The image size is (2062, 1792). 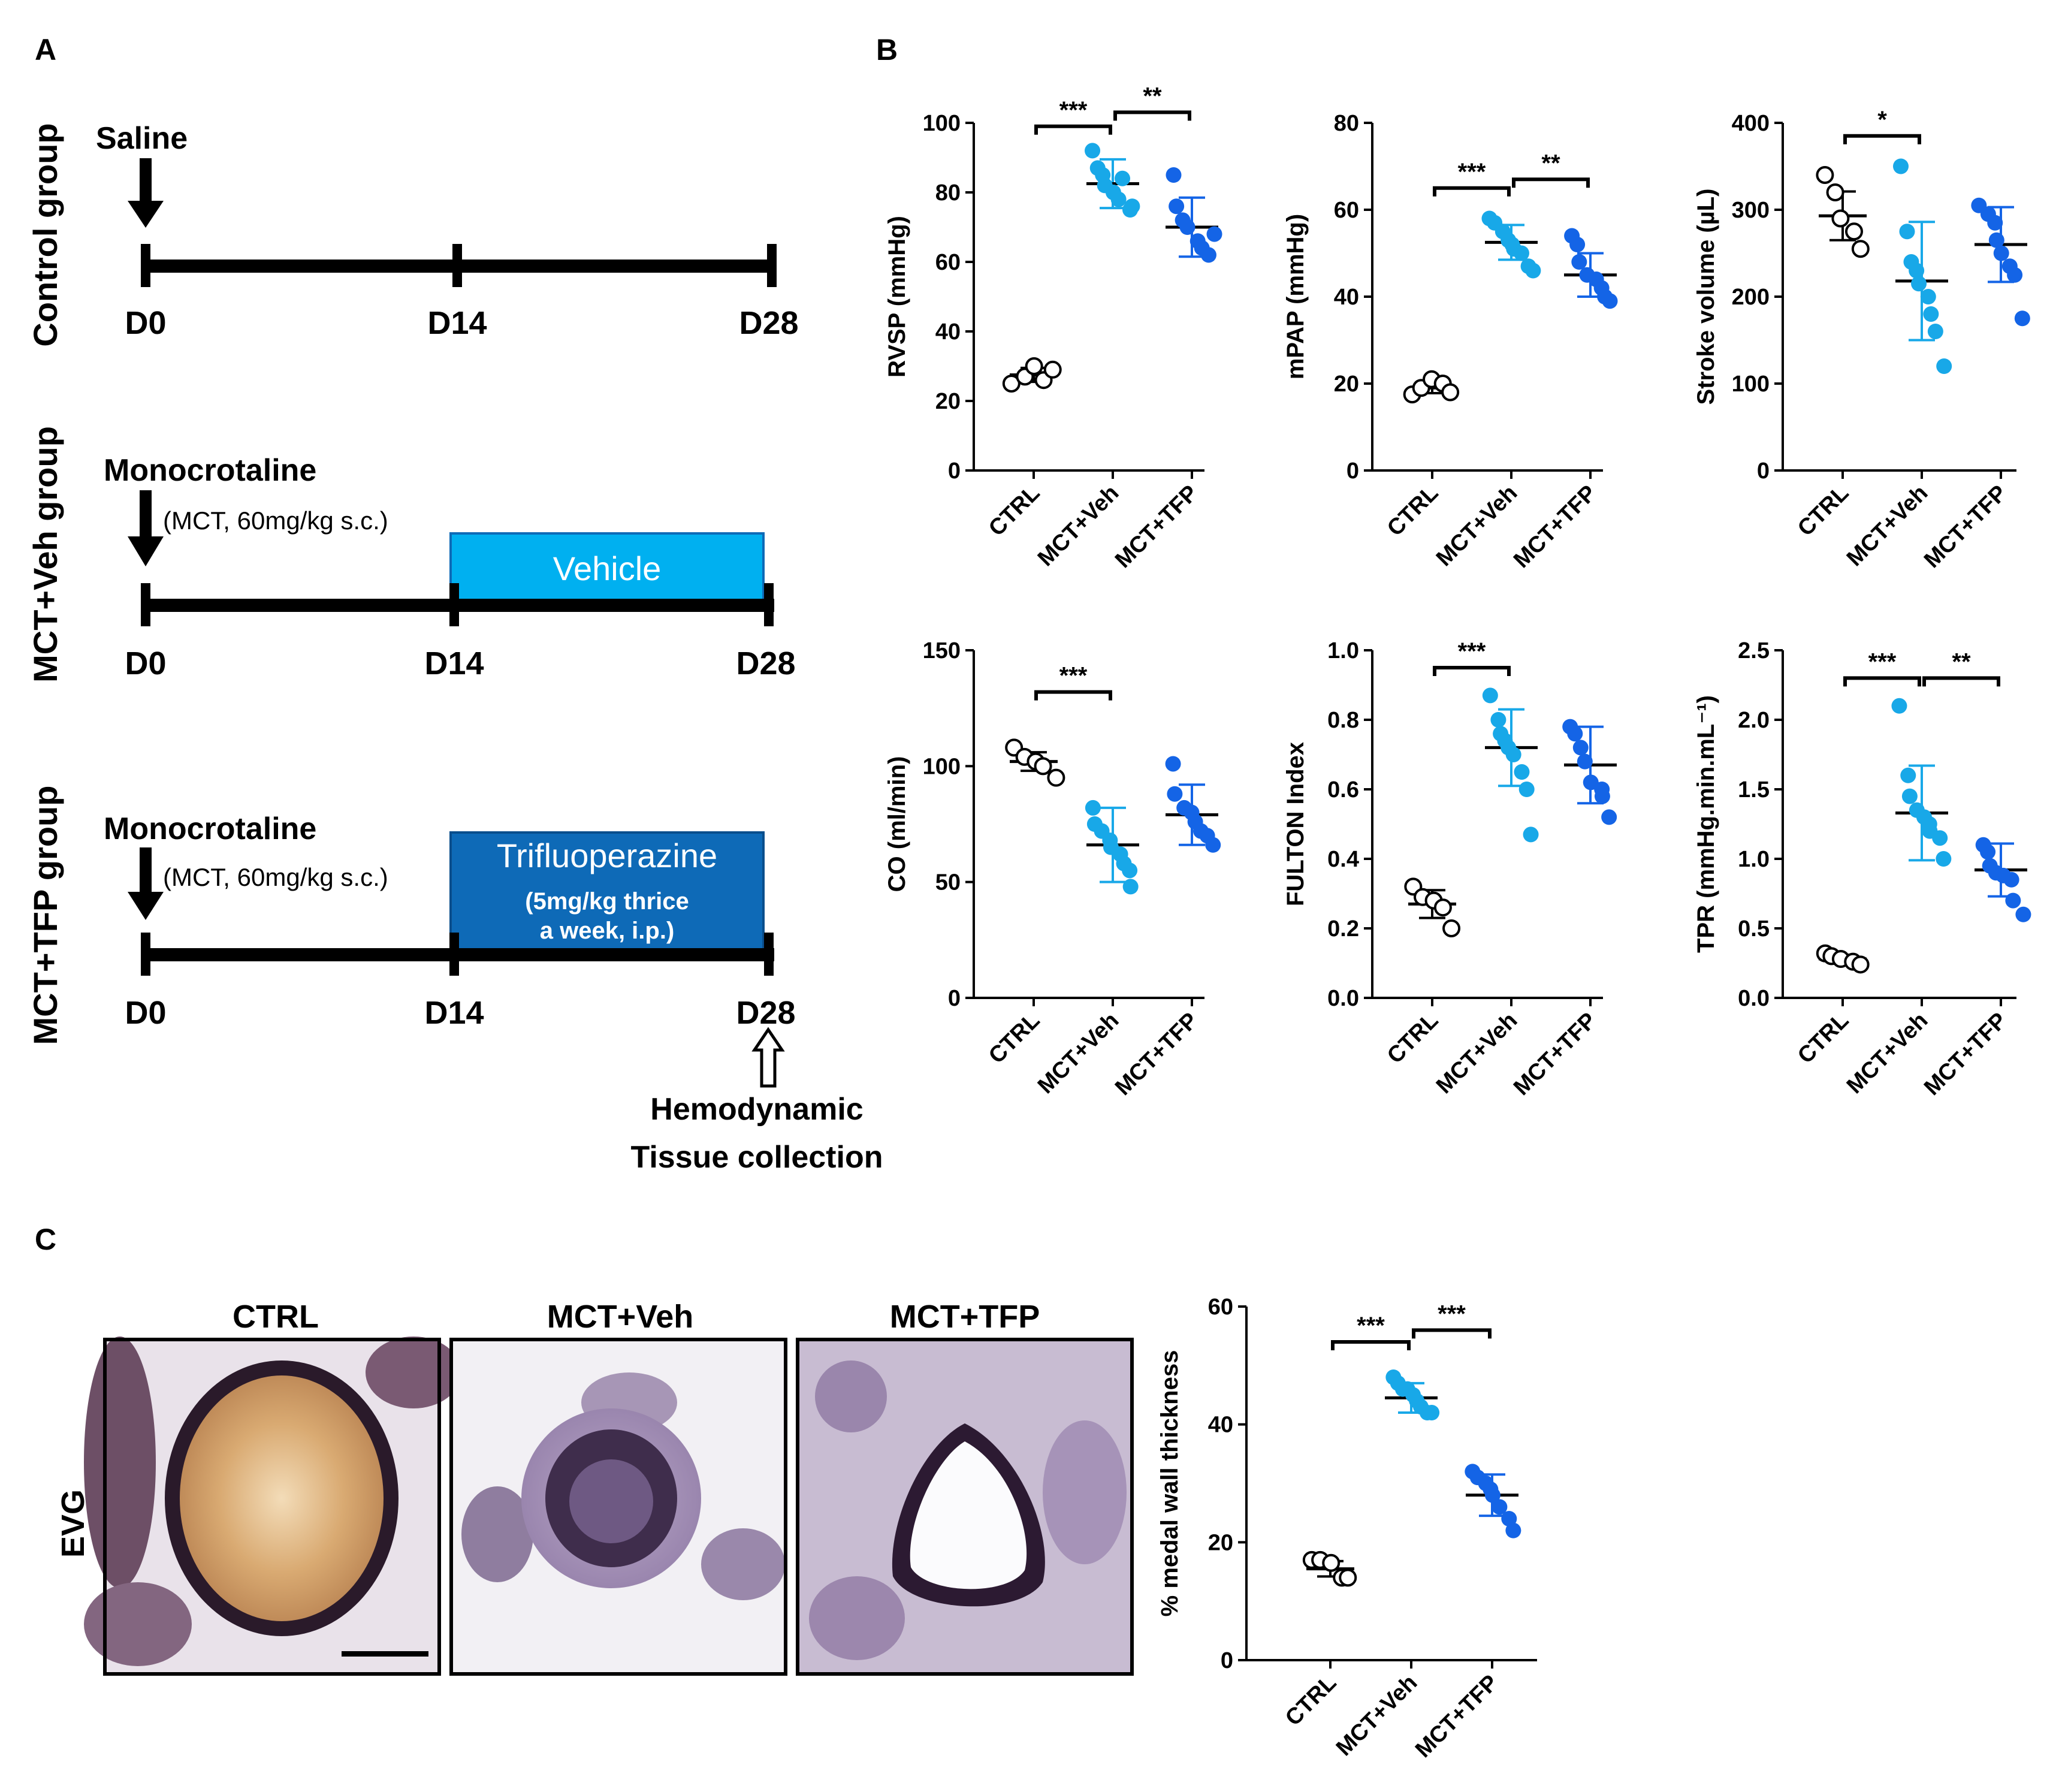 What do you see at coordinates (45, 554) in the screenshot?
I see `group-label-mct-veh: MCT+Veh group` at bounding box center [45, 554].